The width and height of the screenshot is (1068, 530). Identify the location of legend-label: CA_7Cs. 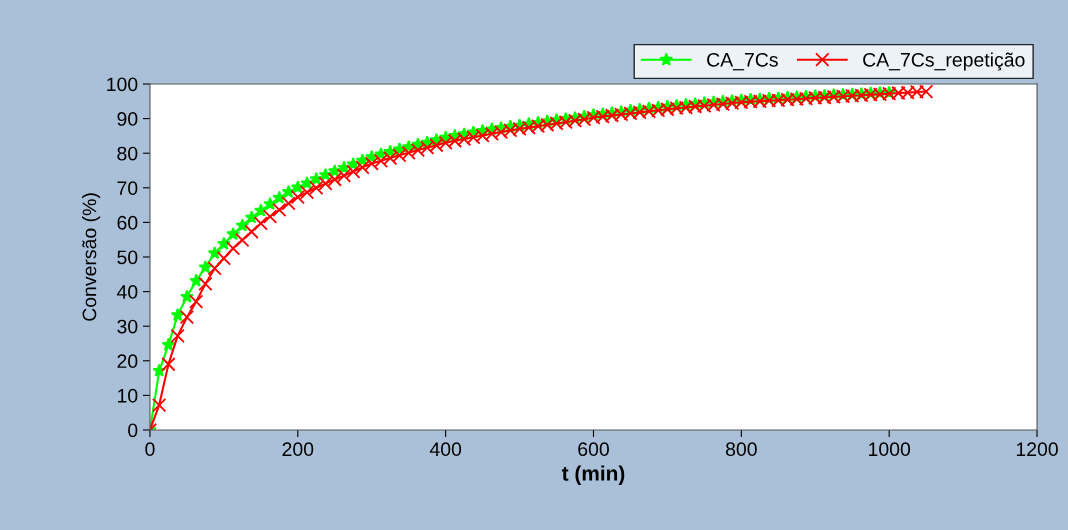
(742, 61).